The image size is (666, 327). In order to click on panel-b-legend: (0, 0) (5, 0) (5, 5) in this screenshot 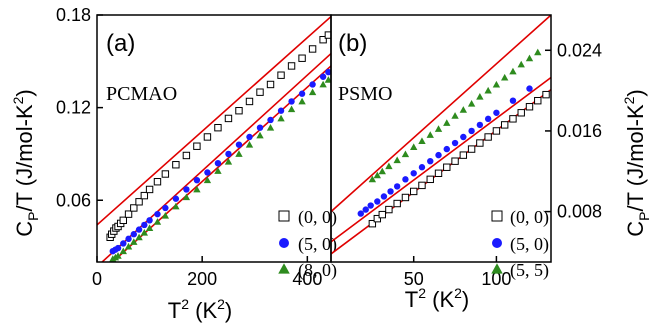, I will do `click(529, 244)`.